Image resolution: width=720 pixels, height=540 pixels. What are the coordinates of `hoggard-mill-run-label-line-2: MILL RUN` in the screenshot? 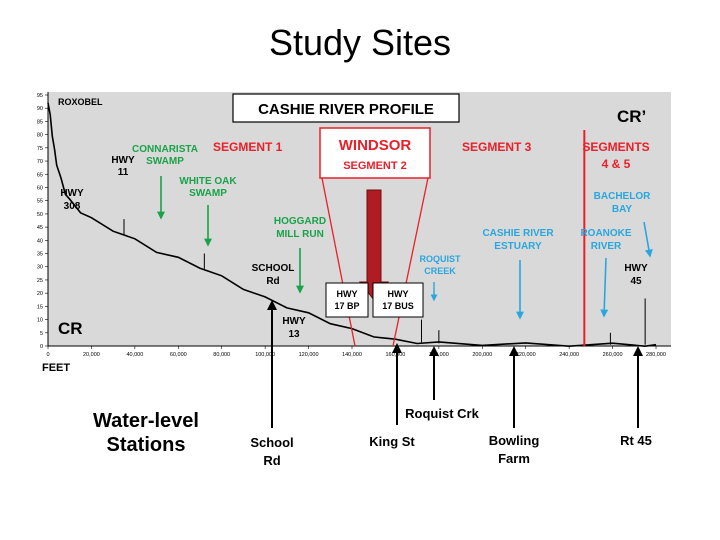 It's located at (300, 234).